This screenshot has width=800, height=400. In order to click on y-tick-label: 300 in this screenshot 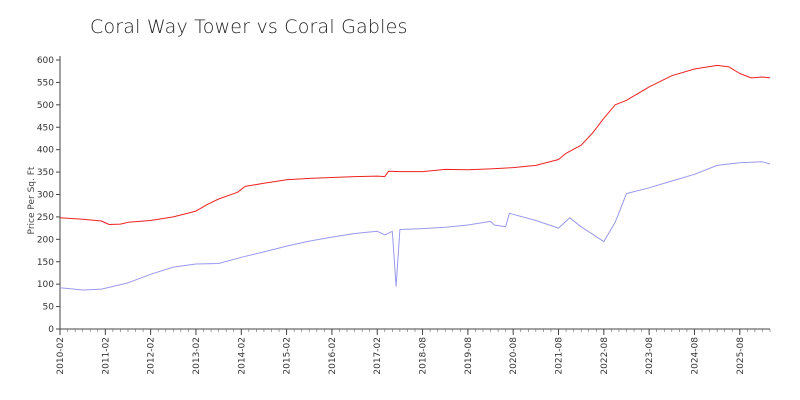, I will do `click(45, 196)`.